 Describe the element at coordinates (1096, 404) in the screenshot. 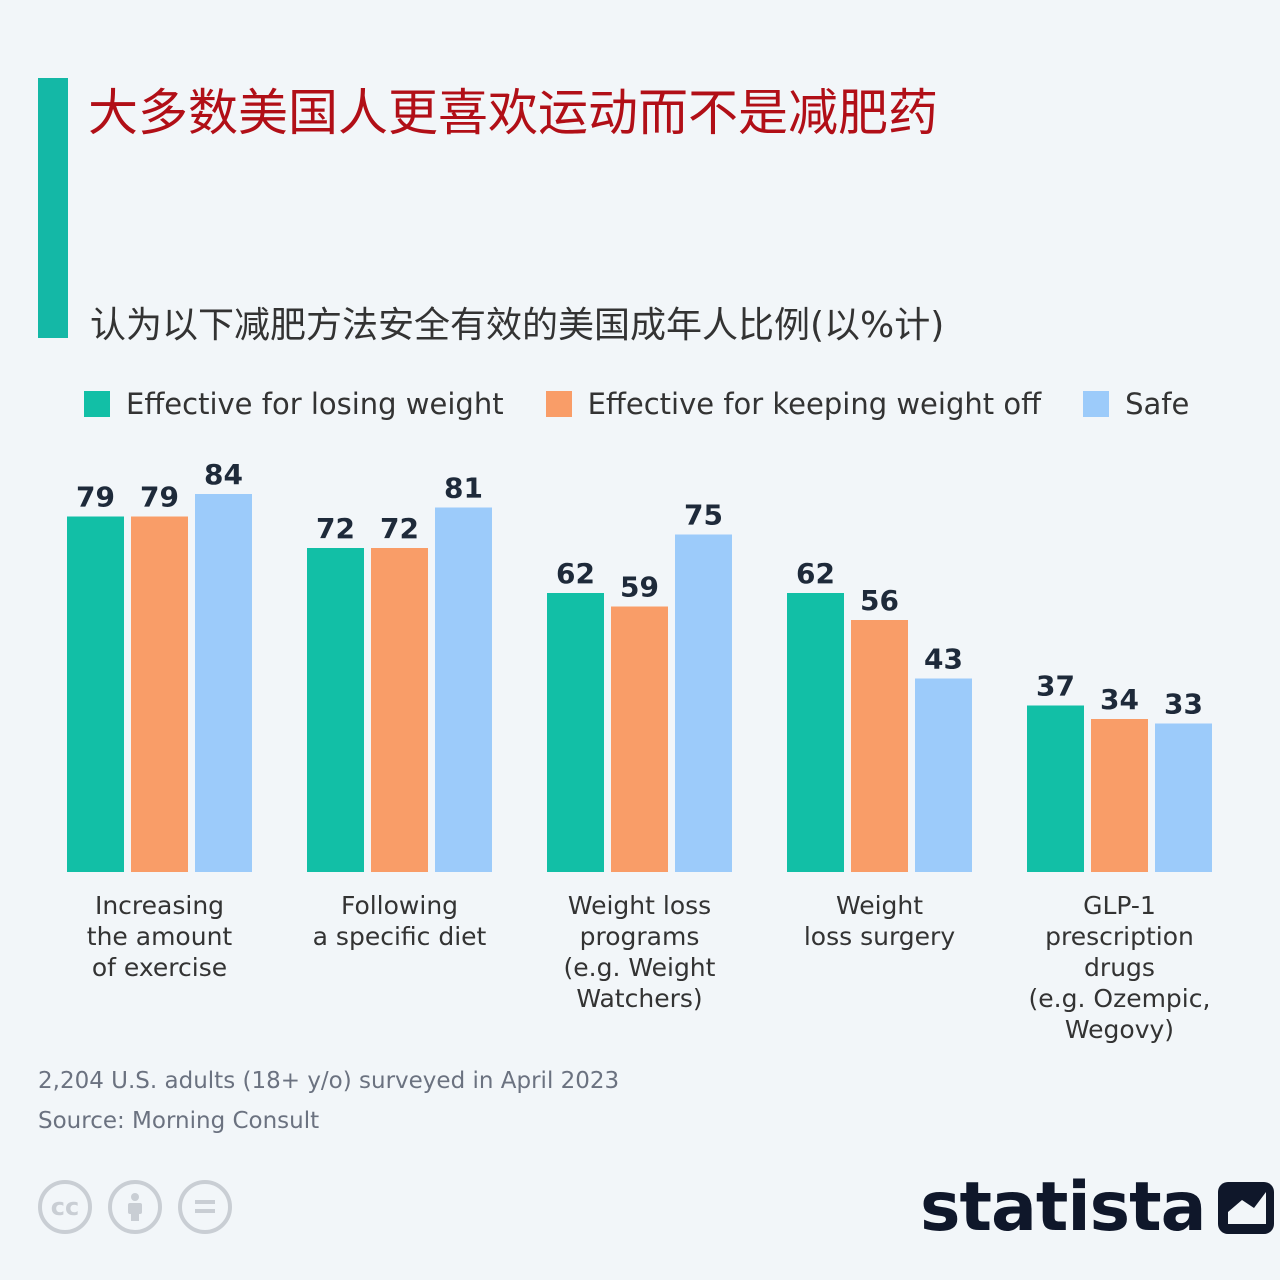

I see `legend-swatch-safe` at that location.